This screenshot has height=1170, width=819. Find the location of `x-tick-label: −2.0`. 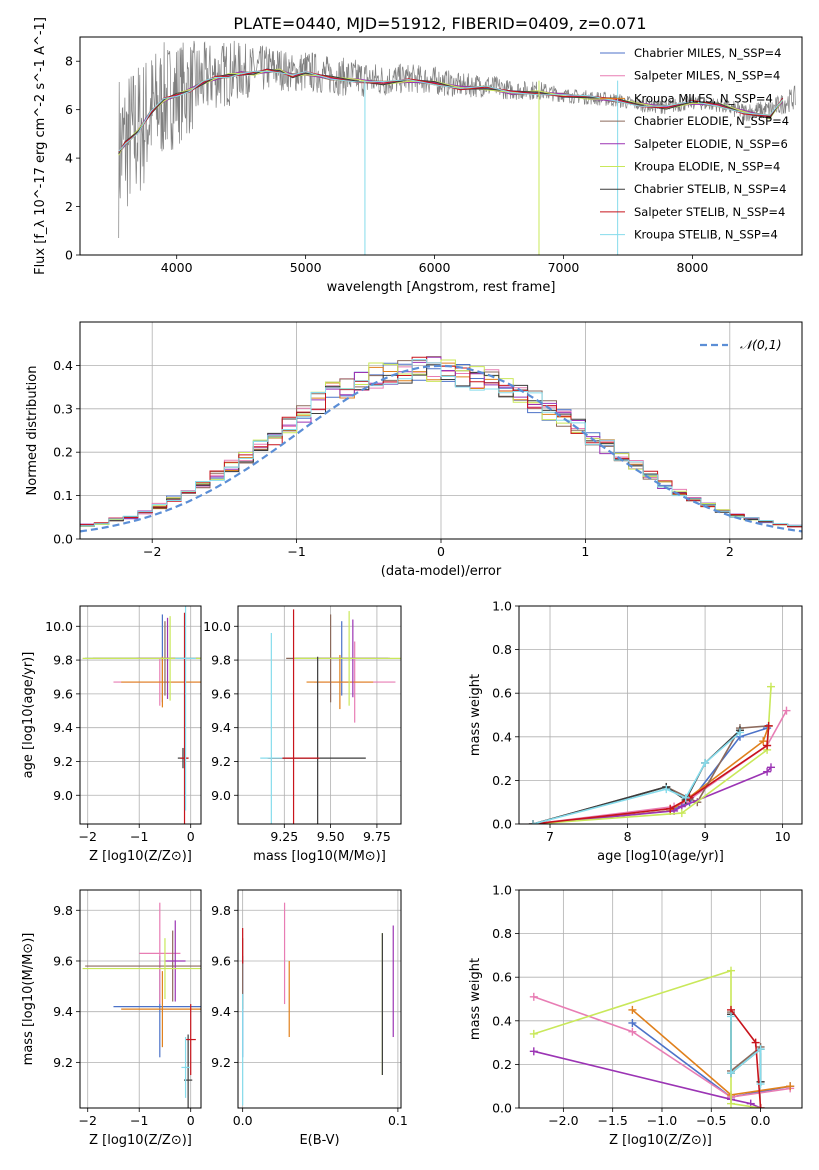

x-tick-label: −2.0 is located at coordinates (563, 1120).